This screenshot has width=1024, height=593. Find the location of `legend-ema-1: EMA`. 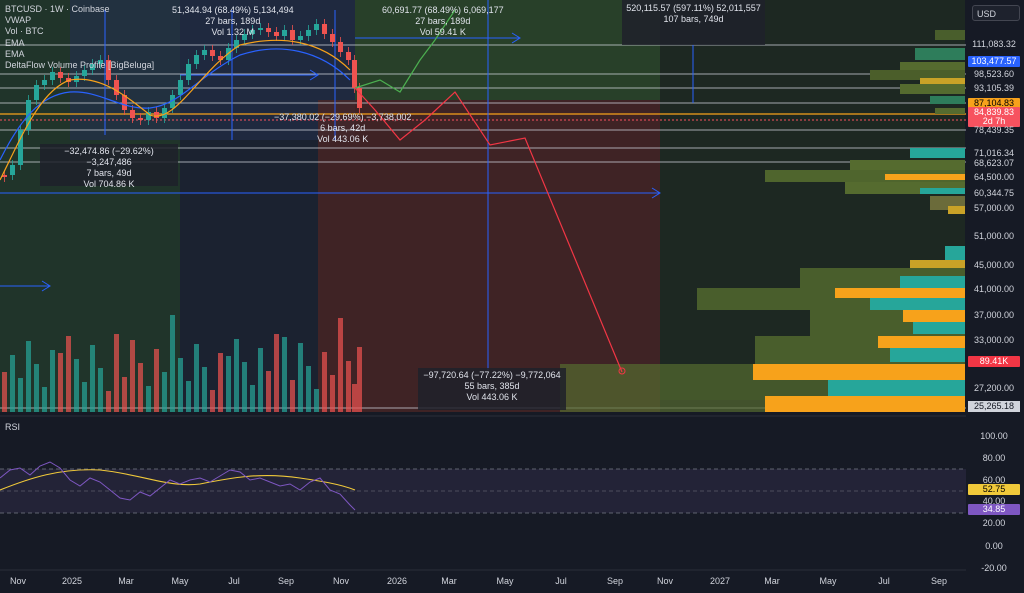

legend-ema-1: EMA is located at coordinates (15, 42).